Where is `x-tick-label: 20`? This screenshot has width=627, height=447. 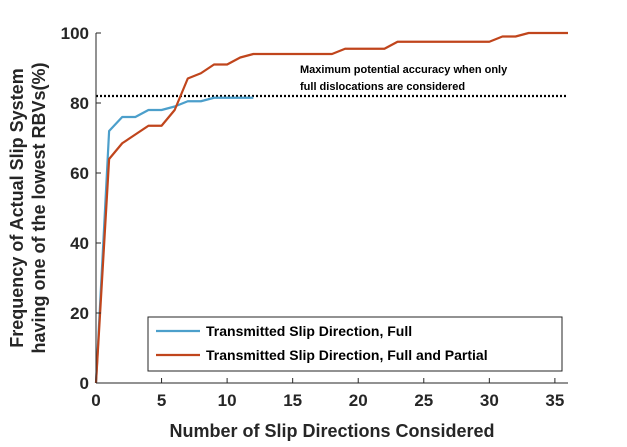 x-tick-label: 20 is located at coordinates (358, 400).